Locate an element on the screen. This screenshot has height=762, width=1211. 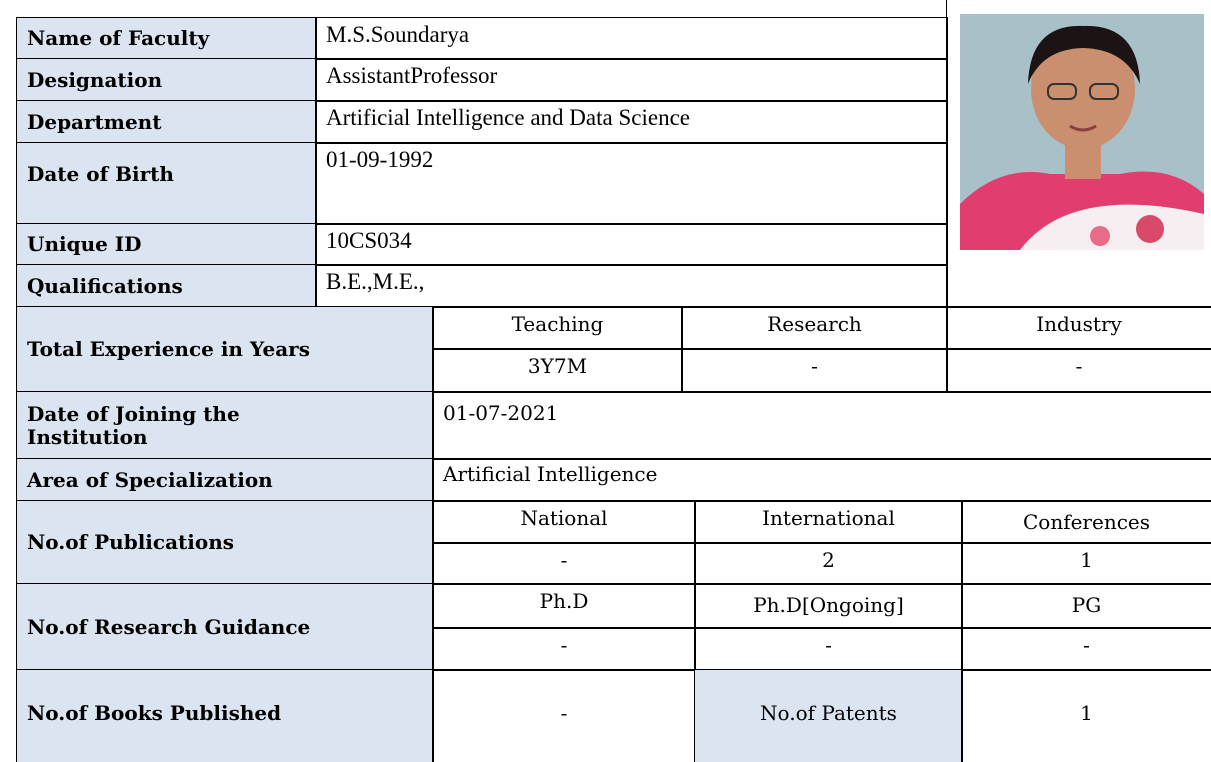
header: International is located at coordinates (828, 522).